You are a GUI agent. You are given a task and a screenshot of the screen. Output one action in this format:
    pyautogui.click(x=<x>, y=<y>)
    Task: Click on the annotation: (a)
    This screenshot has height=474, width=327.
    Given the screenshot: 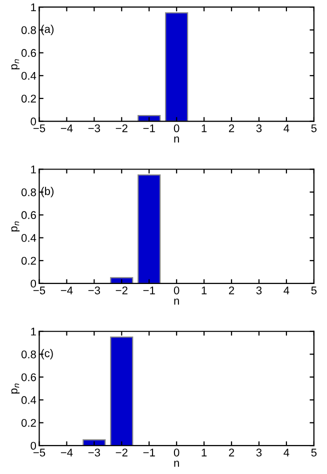 What is the action you would take?
    pyautogui.click(x=47, y=30)
    